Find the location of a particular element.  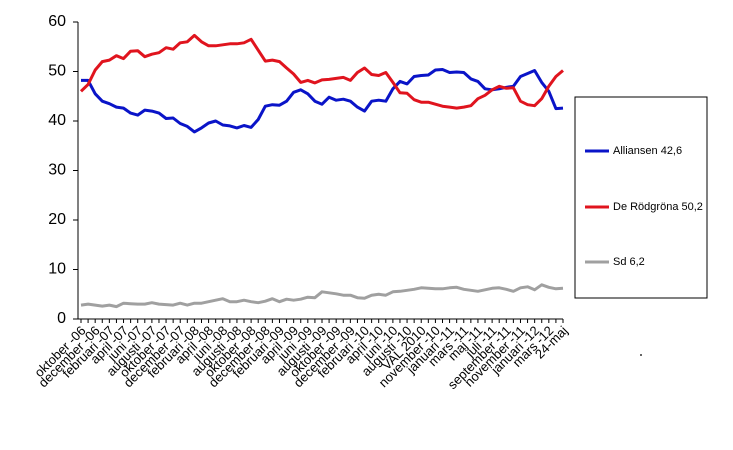

legend-label: Sd 6,2 is located at coordinates (629, 262).